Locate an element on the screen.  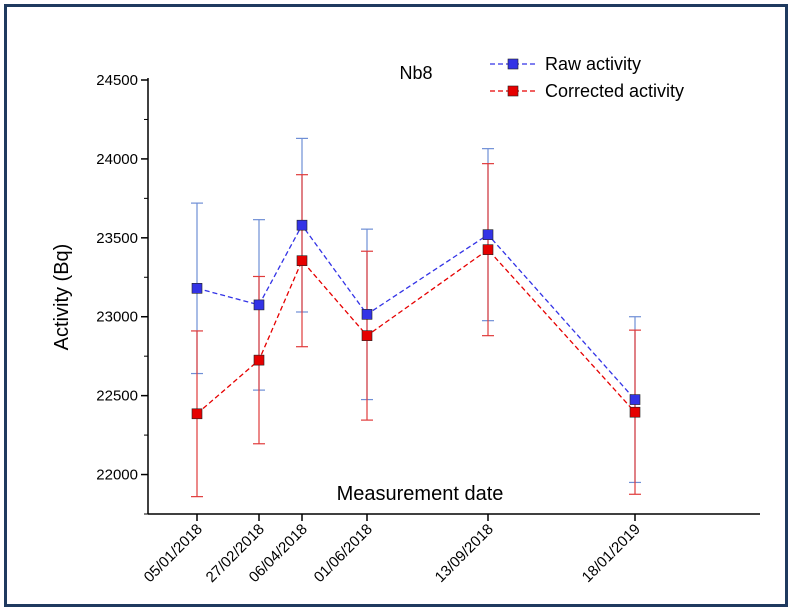
chart-title: Nb8 is located at coordinates (415, 73).